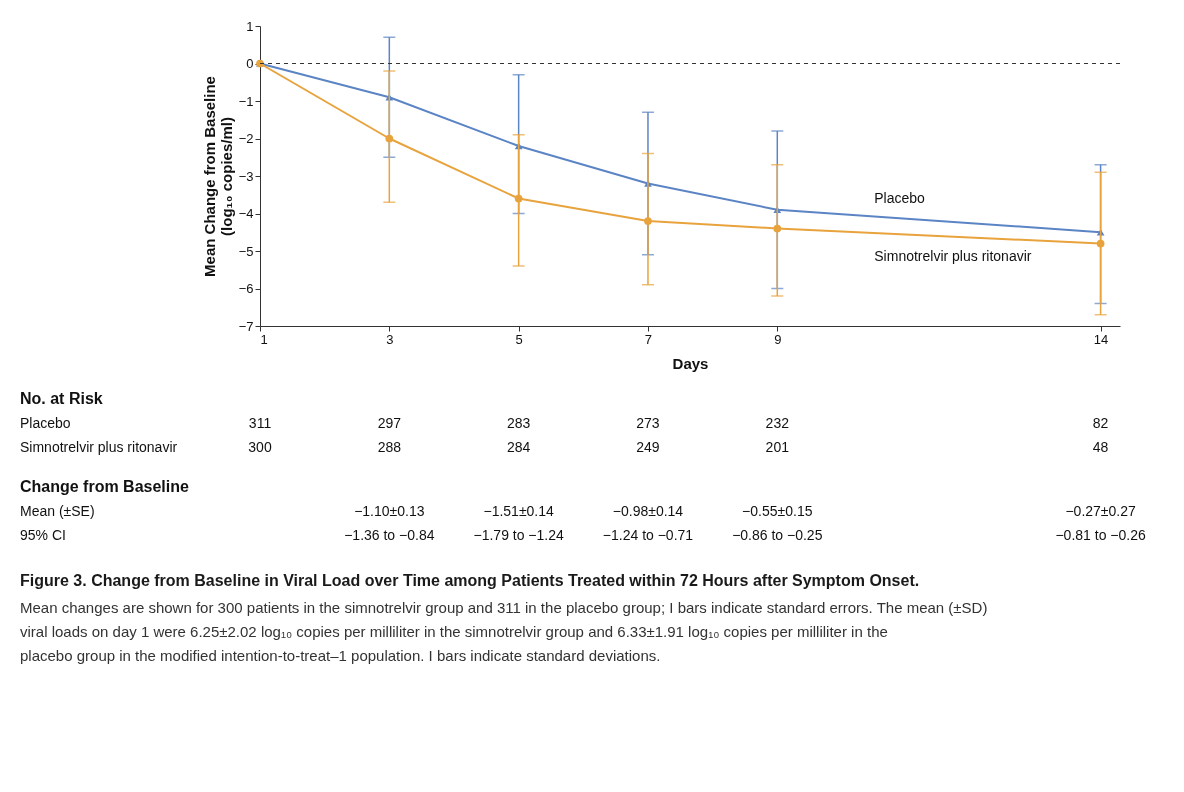 This screenshot has width=1184, height=792. What do you see at coordinates (246, 213) in the screenshot?
I see `y-tick-label: −4` at bounding box center [246, 213].